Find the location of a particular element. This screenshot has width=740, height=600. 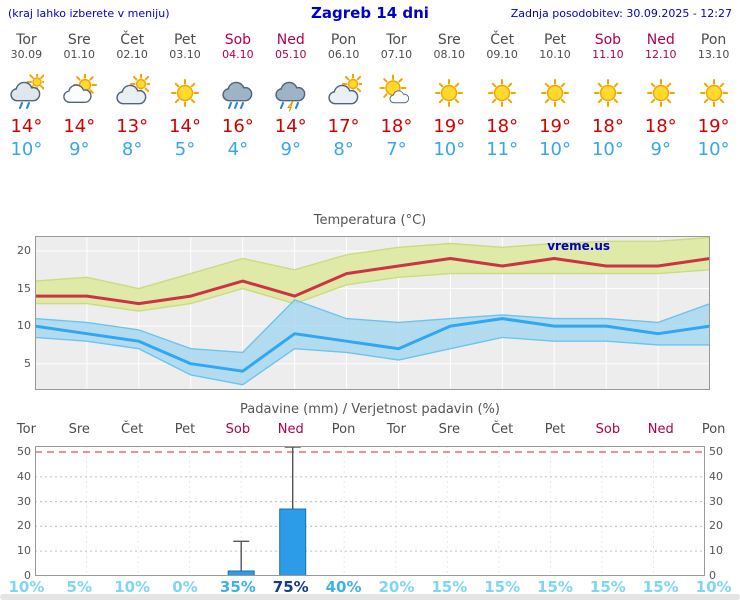

y-axis-tick-label: 30 is located at coordinates (716, 501).